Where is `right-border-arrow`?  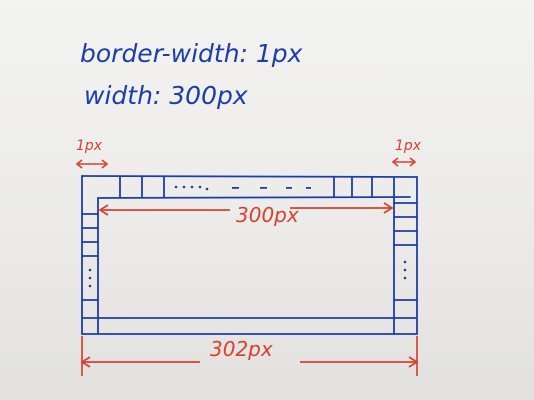 right-border-arrow is located at coordinates (404, 162).